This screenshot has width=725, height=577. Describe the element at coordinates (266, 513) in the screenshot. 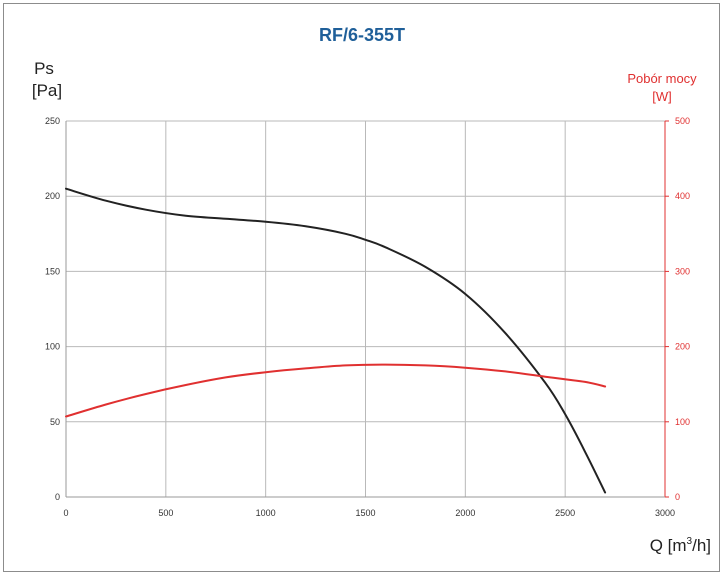

I see `x-tick-label: 1000` at that location.